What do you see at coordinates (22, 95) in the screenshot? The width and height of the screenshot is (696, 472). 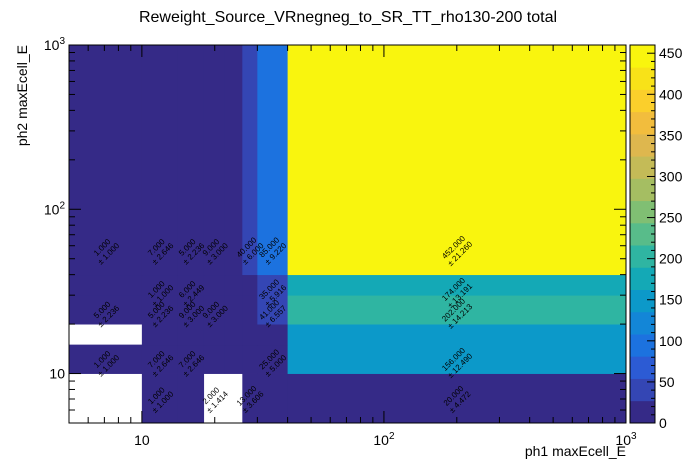 I see `y-axis-label: ph2 maxEcell_E` at bounding box center [22, 95].